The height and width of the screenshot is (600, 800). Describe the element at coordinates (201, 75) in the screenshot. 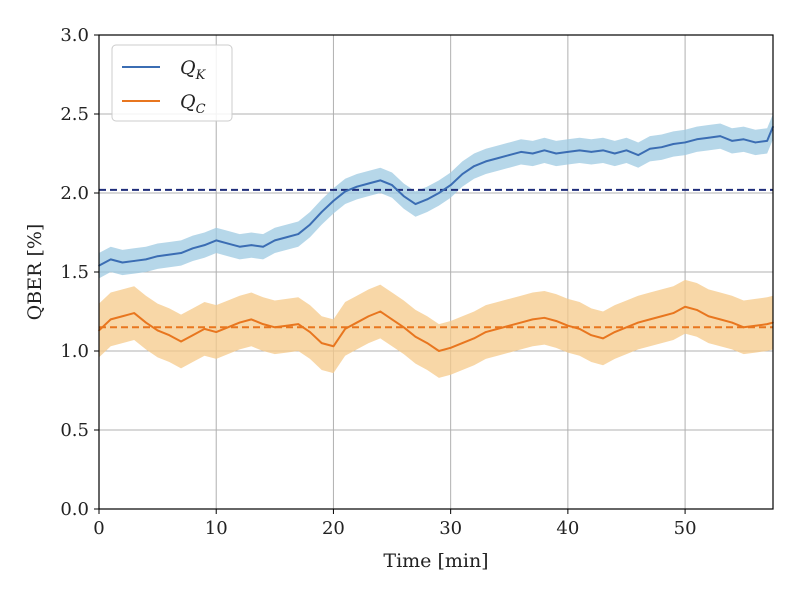

I see `legend-subscript: K` at that location.